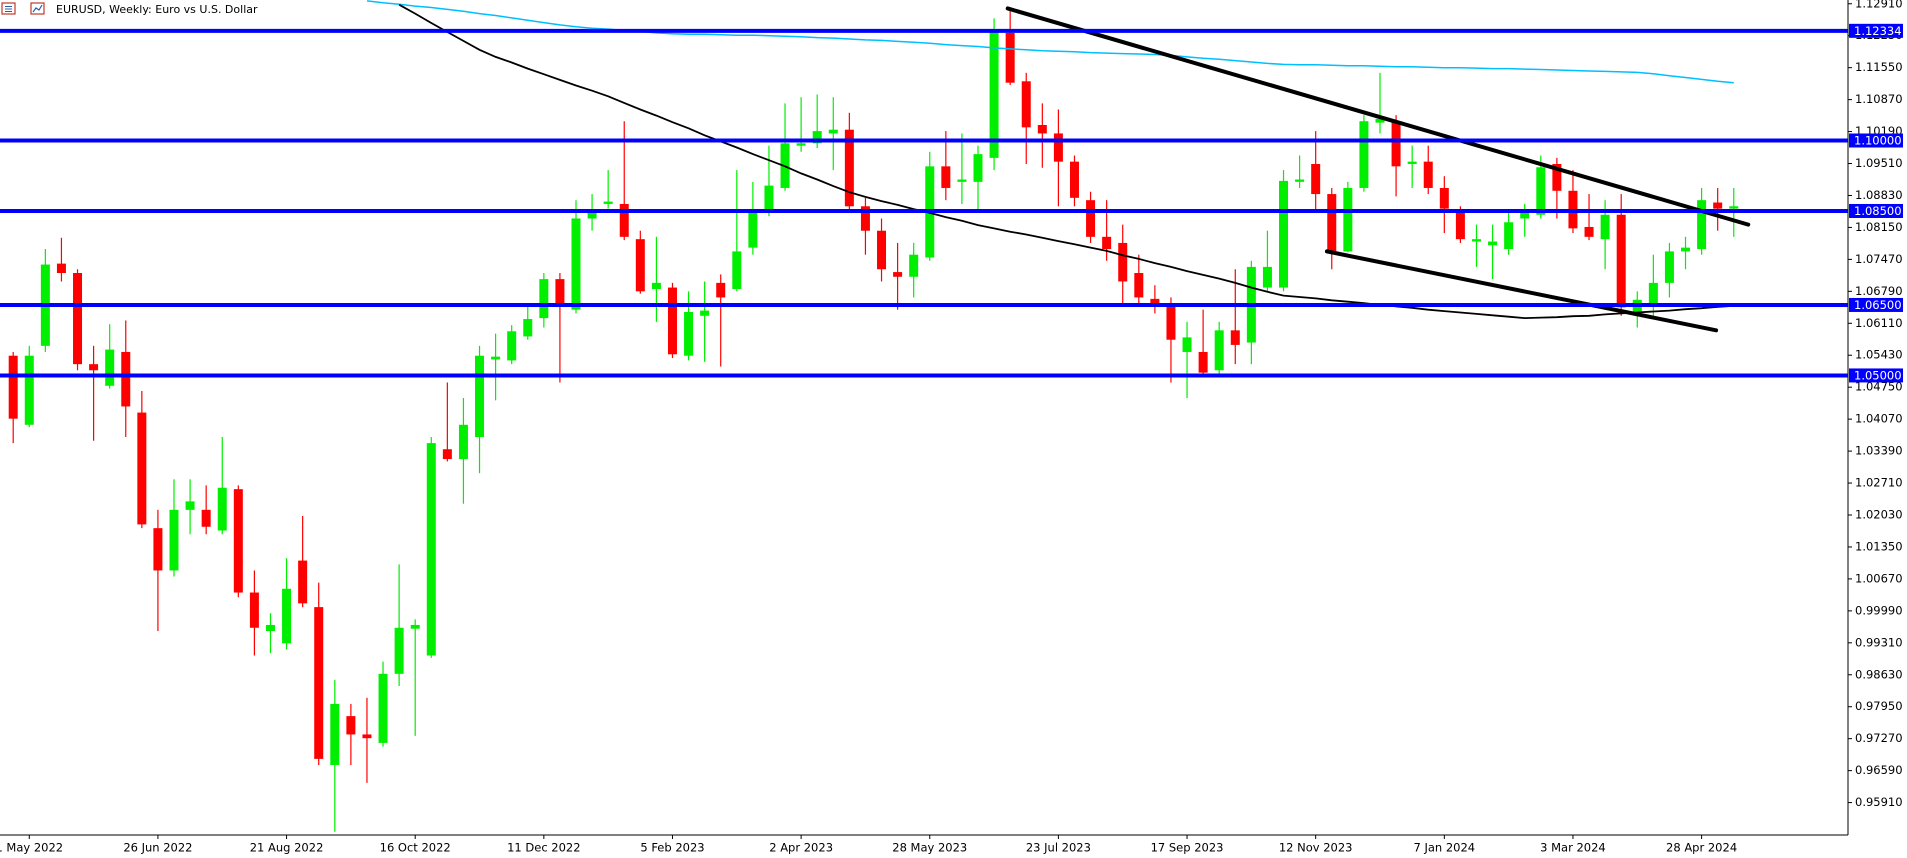 This screenshot has height=858, width=1907. Describe the element at coordinates (1701, 848) in the screenshot. I see `x-tick-label: 28 Apr 2024` at that location.